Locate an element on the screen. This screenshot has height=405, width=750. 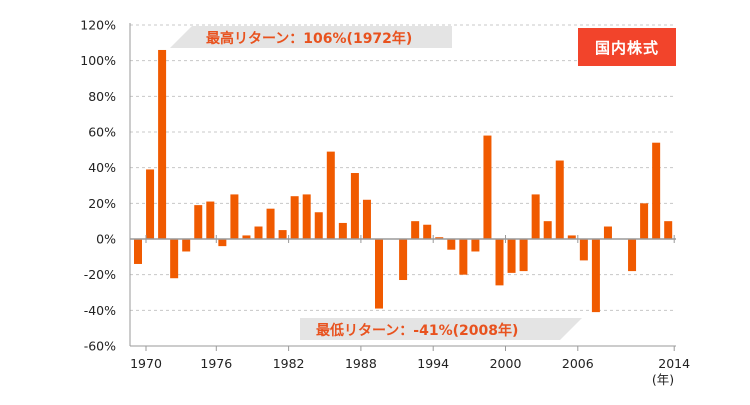
bar-1986 is located at coordinates (330, 195).